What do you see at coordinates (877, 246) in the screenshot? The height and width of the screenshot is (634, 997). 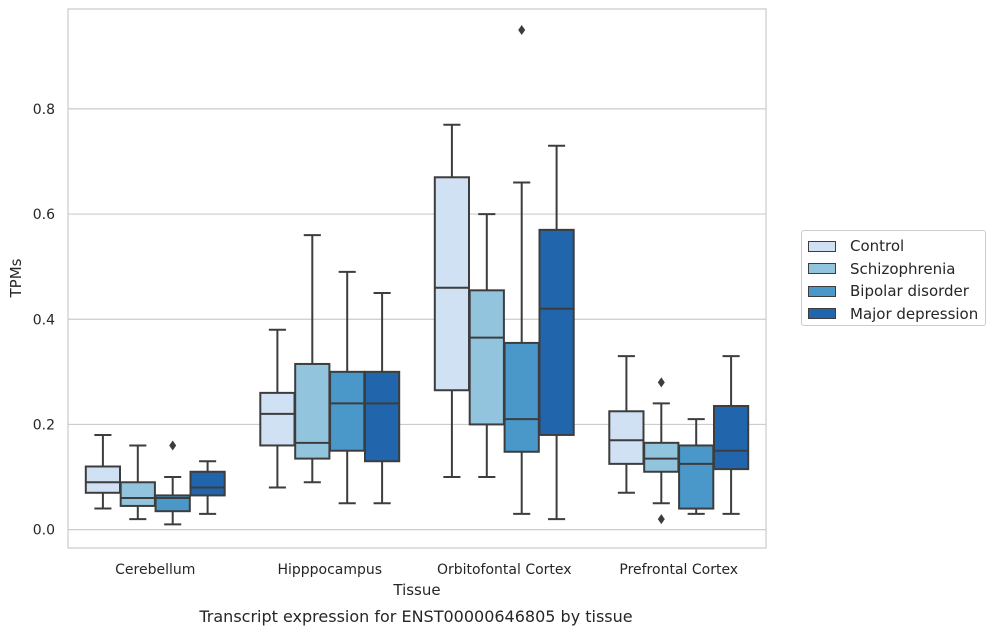 I see `legend-label: Control` at bounding box center [877, 246].